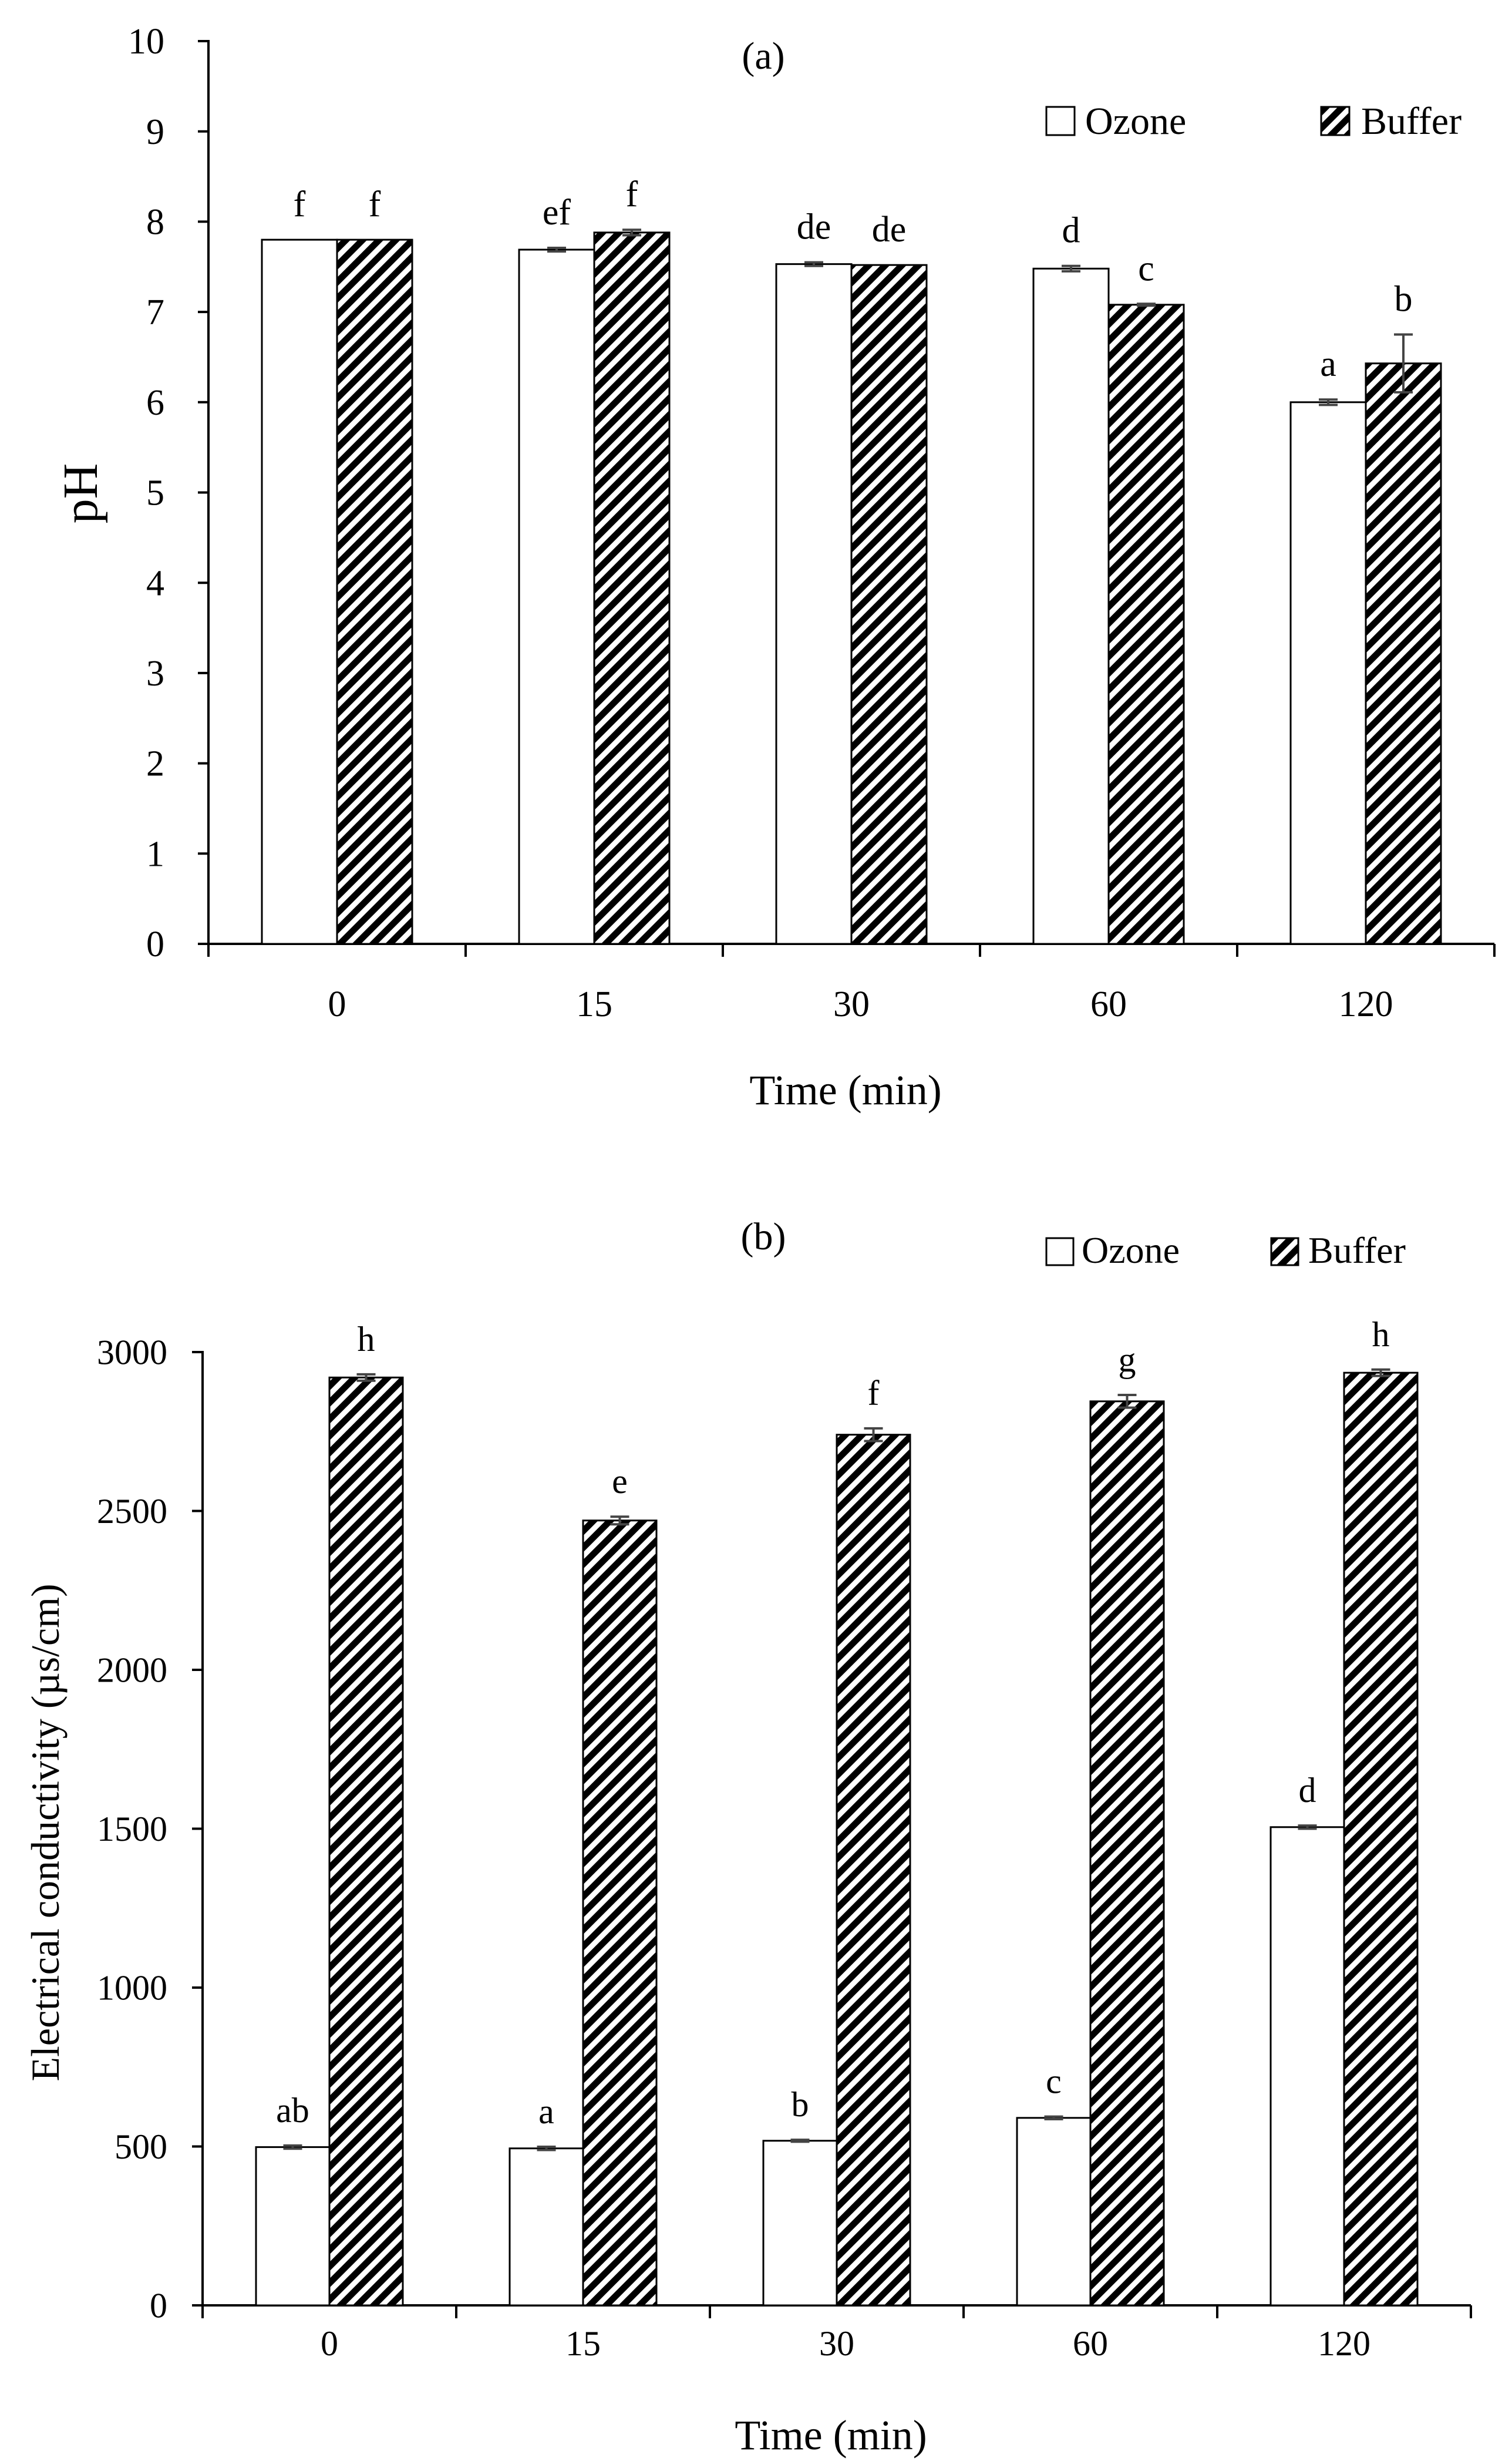  What do you see at coordinates (292, 2110) in the screenshot?
I see `significance-label: ab` at bounding box center [292, 2110].